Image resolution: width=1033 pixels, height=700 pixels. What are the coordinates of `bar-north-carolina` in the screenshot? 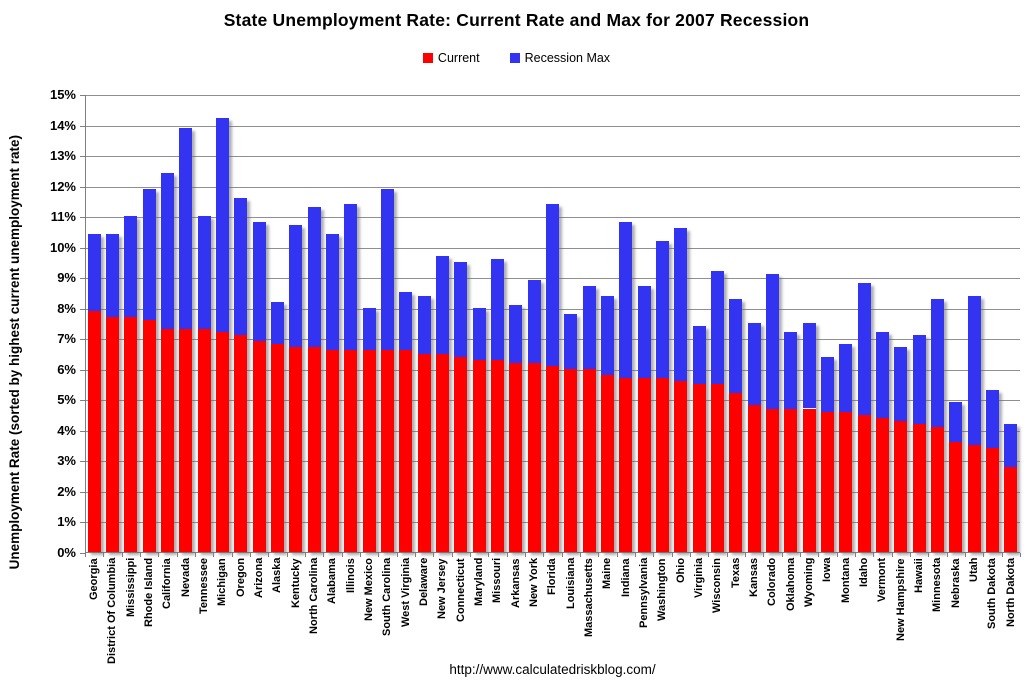 It's located at (314, 379).